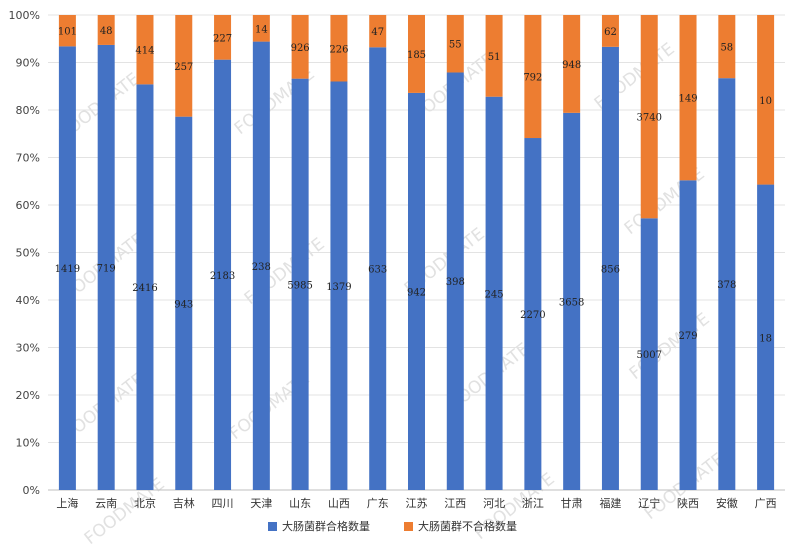 This screenshot has width=800, height=550. I want to click on data-label-unqualified: 58, so click(726, 48).